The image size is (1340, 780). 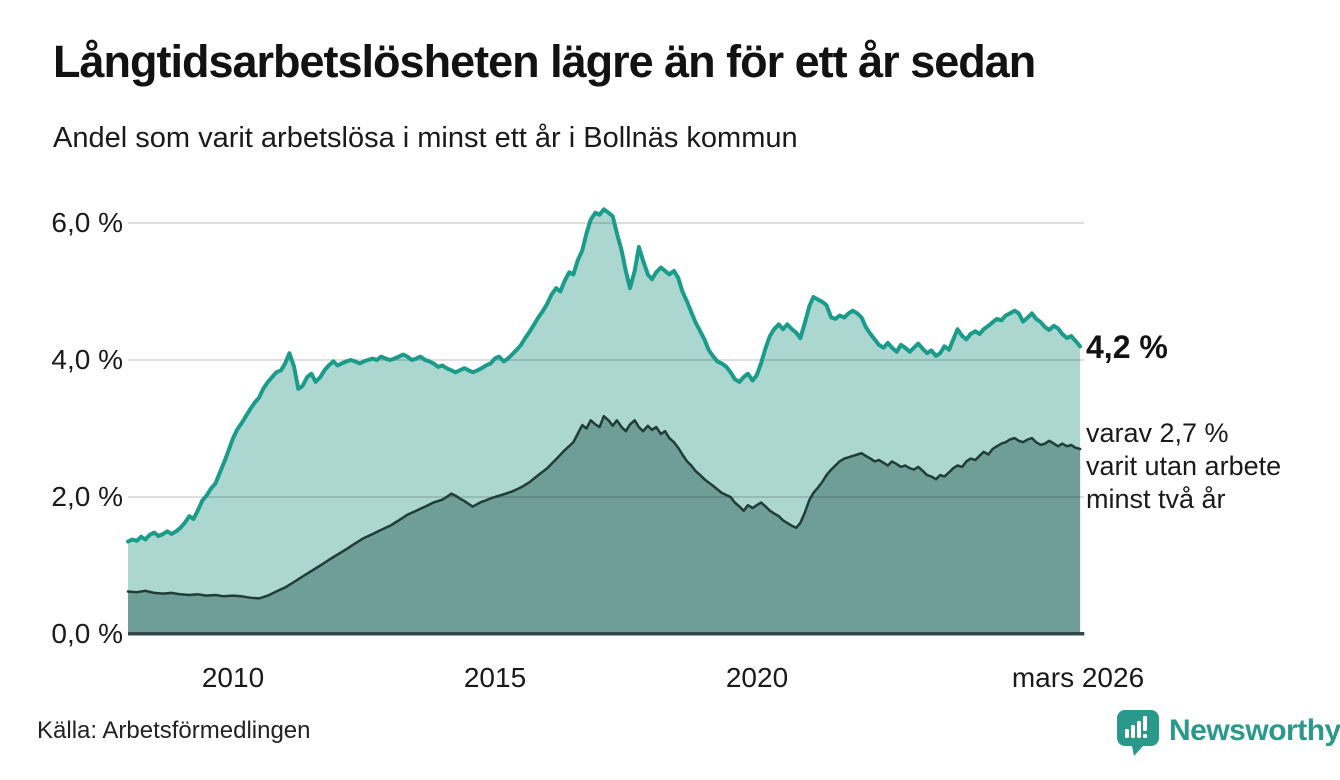 I want to click on series-end-note-line: varit utan arbete, so click(x=1184, y=466).